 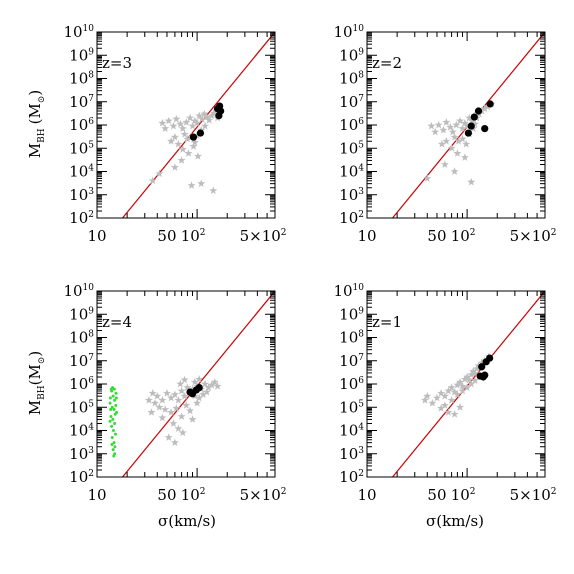 What do you see at coordinates (387, 63) in the screenshot?
I see `panel-label: z=2` at bounding box center [387, 63].